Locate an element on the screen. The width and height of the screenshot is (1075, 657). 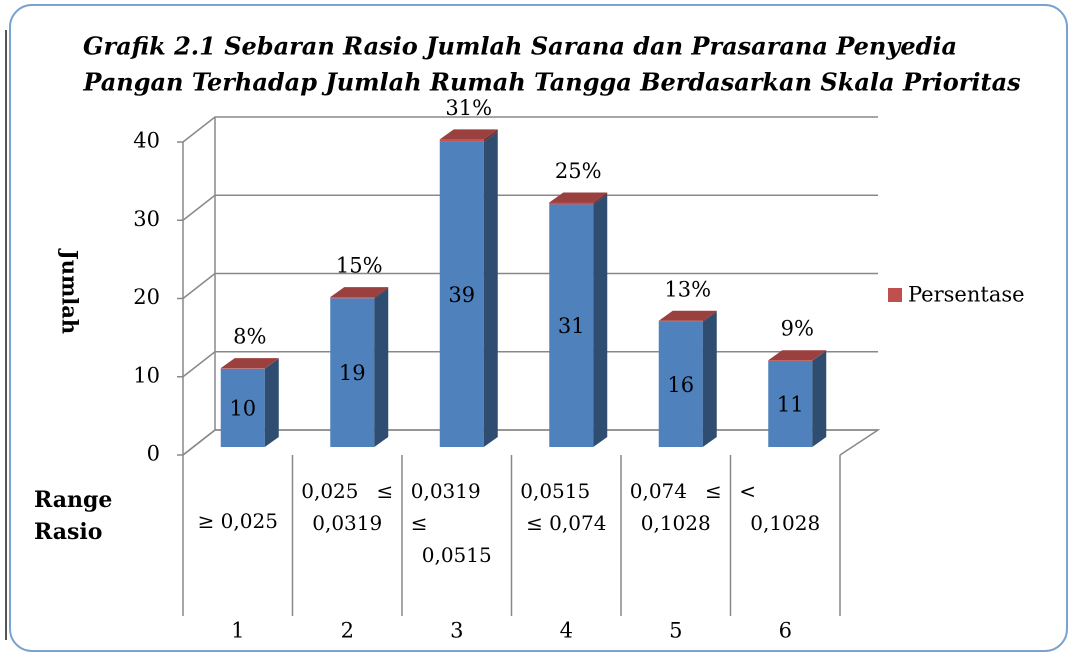
range-label: 0,025 ≤ 0,0319 is located at coordinates (347, 507).